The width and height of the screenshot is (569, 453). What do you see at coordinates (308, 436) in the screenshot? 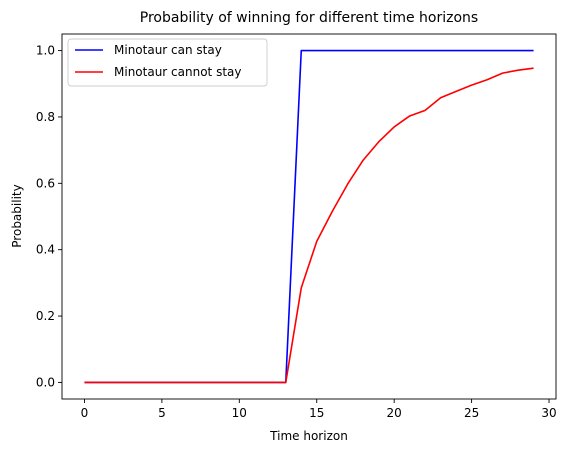
I see `x-axis-label: Time horizon` at bounding box center [308, 436].